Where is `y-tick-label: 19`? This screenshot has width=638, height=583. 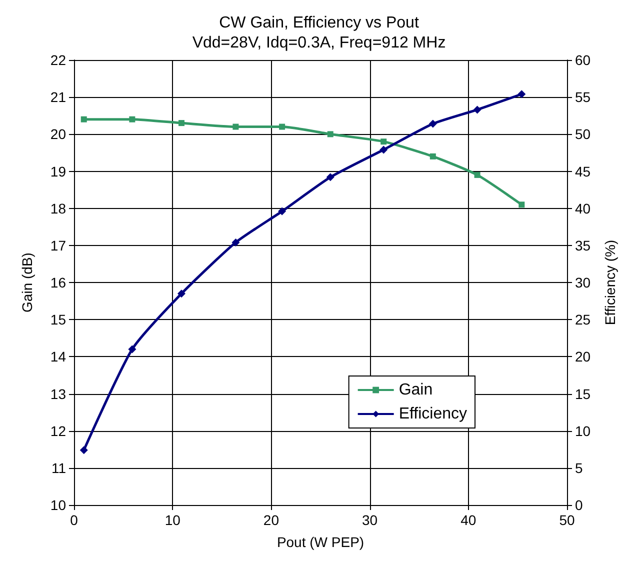 y-tick-label: 19 is located at coordinates (58, 171).